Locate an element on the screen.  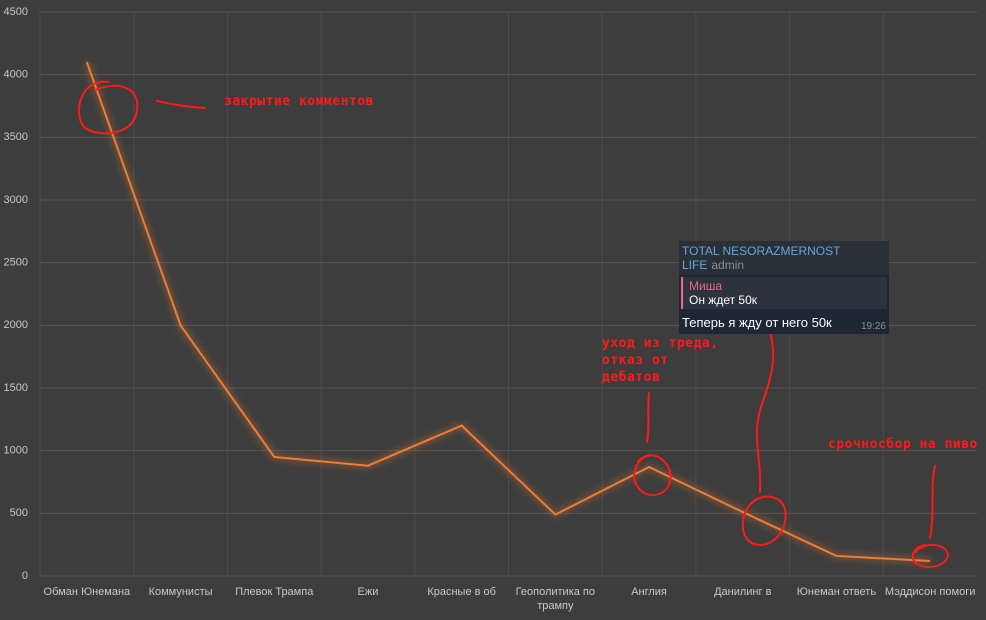
y-tick-label: 4500 is located at coordinates (16, 12).